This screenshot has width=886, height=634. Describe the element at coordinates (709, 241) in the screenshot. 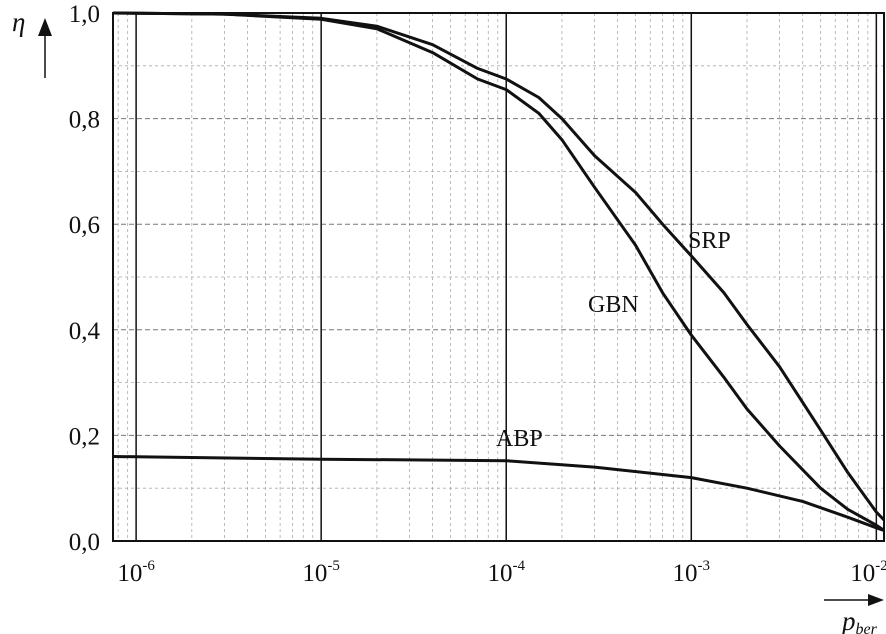

I see `series-label-srp: SRP` at that location.